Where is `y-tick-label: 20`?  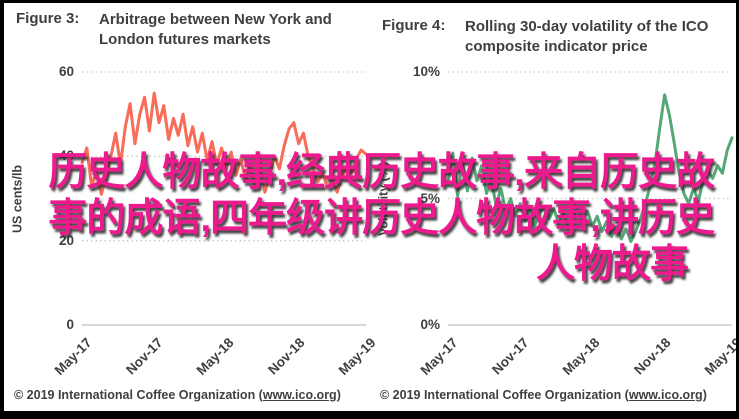
y-tick-label: 20 is located at coordinates (66, 240).